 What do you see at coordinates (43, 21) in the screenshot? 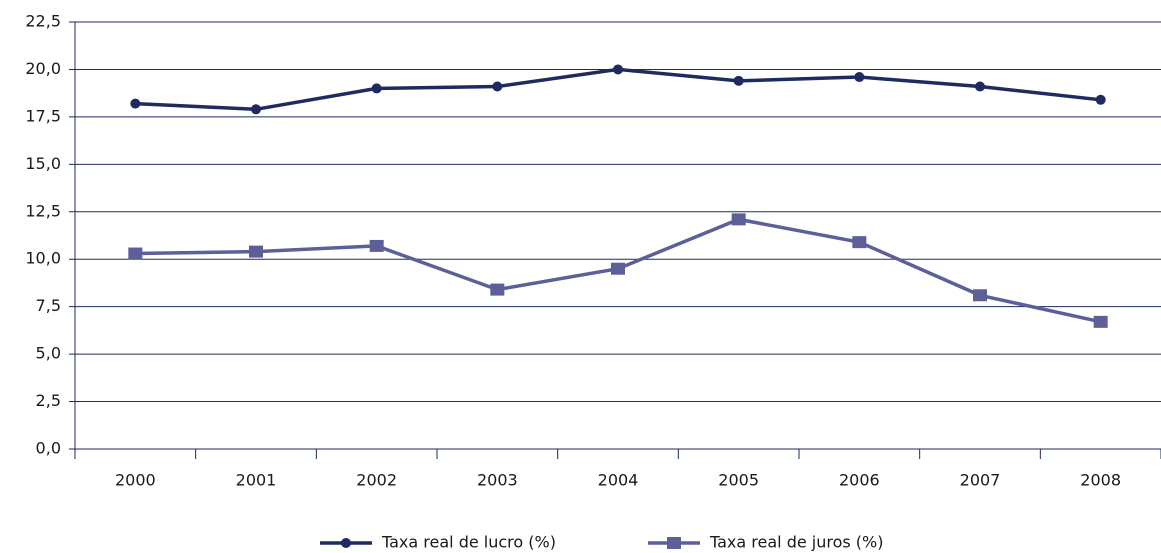
I see `y-tick-label: 22,5` at bounding box center [43, 21].